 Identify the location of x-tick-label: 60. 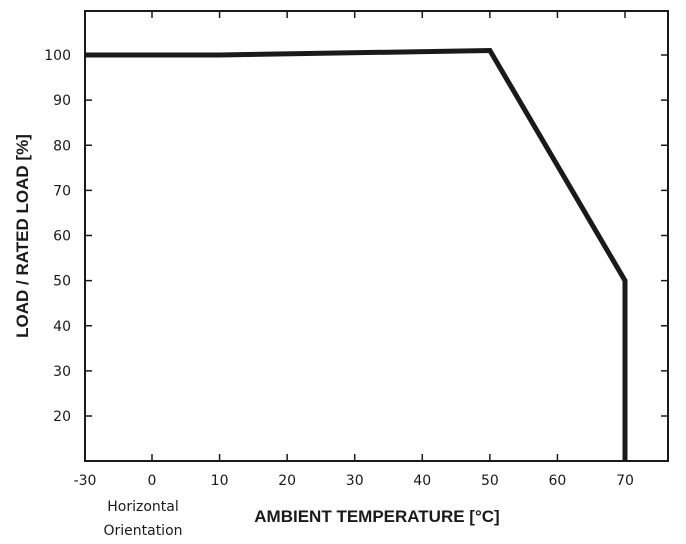
(558, 481).